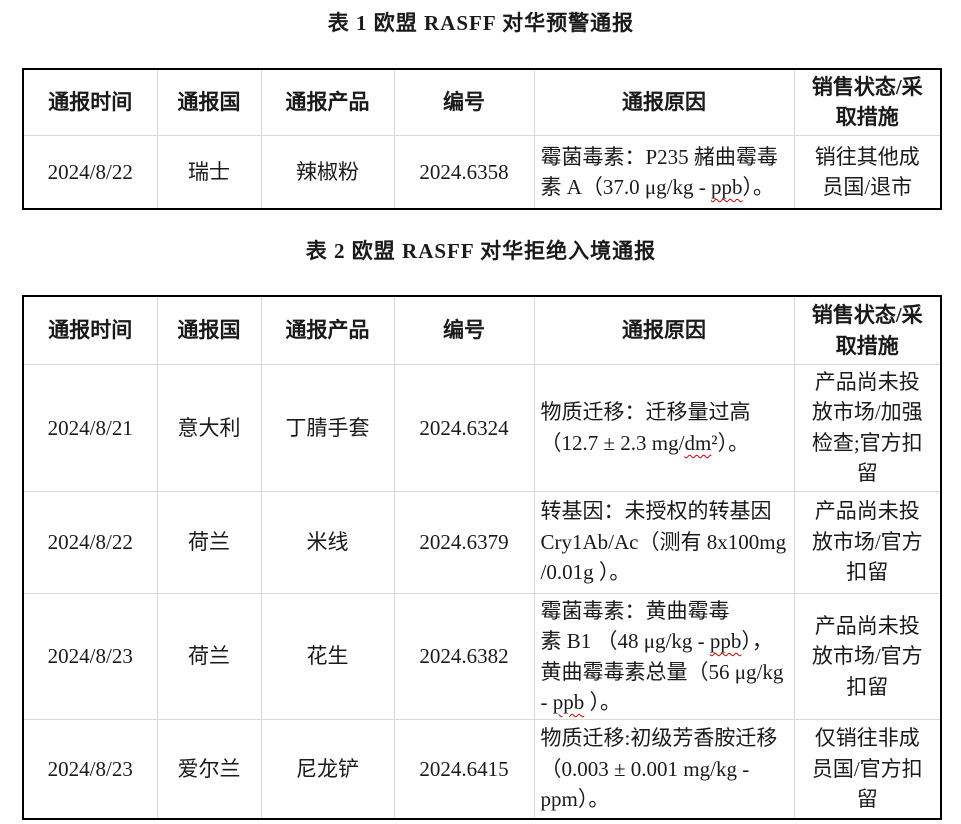 The height and width of the screenshot is (824, 961). I want to click on cell-measures: 销往其他成 员国/退市, so click(867, 172).